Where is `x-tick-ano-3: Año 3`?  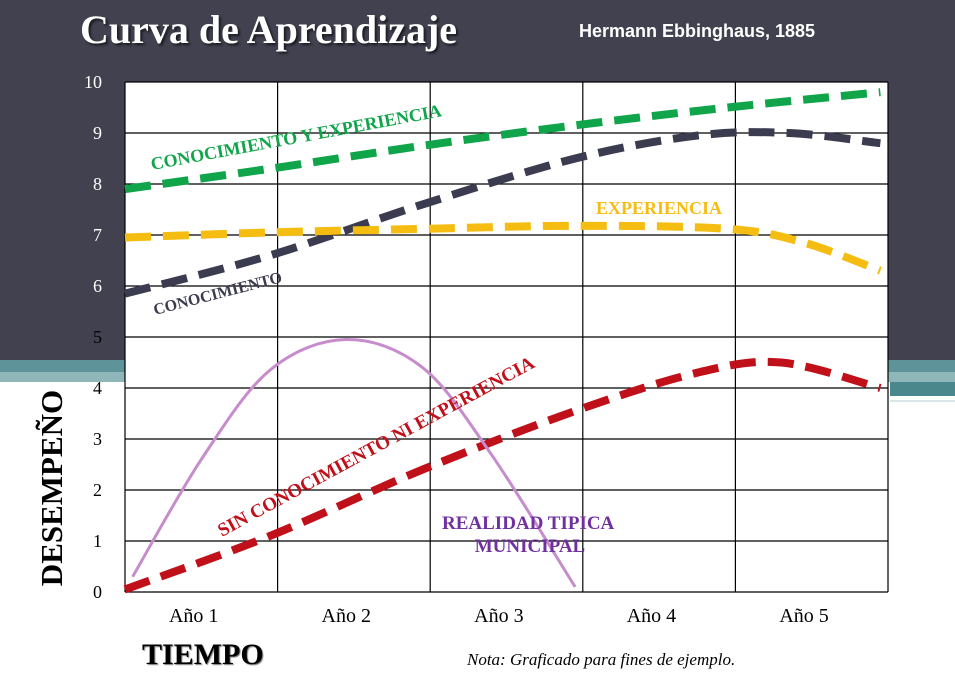
x-tick-ano-3: Año 3 is located at coordinates (498, 616).